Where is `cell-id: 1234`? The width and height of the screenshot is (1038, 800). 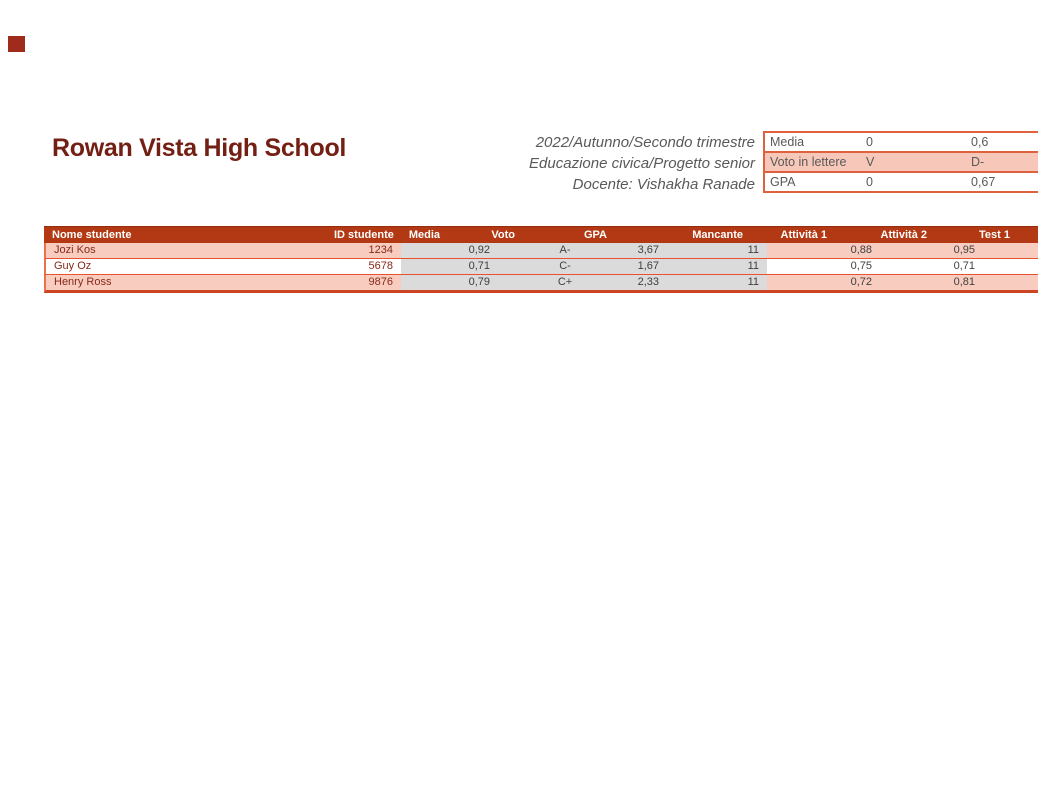 cell-id: 1234 is located at coordinates (368, 250).